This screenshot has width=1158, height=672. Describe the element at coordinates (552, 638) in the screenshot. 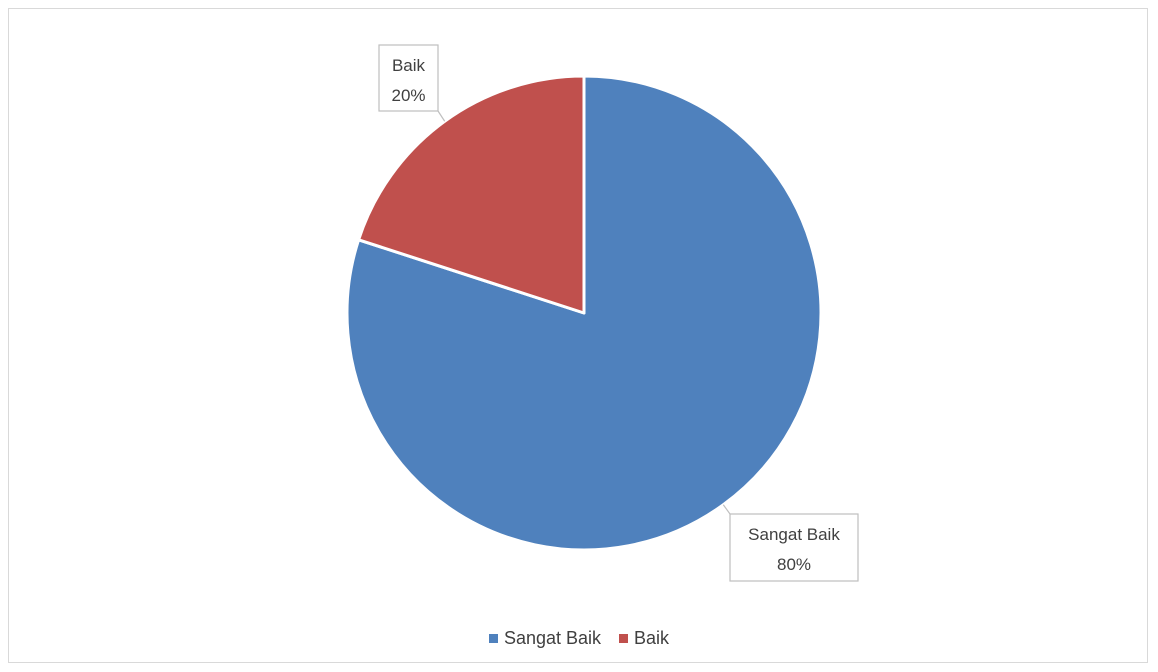

I see `legend-label-sangat-baik: Sangat Baik` at that location.